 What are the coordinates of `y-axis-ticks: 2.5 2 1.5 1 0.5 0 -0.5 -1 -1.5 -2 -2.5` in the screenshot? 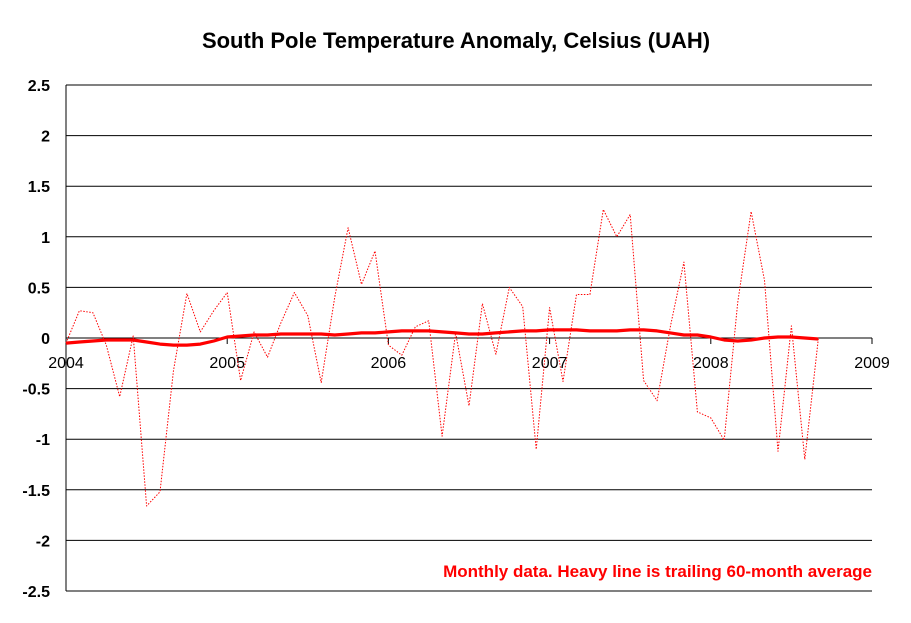 It's located at (36, 339).